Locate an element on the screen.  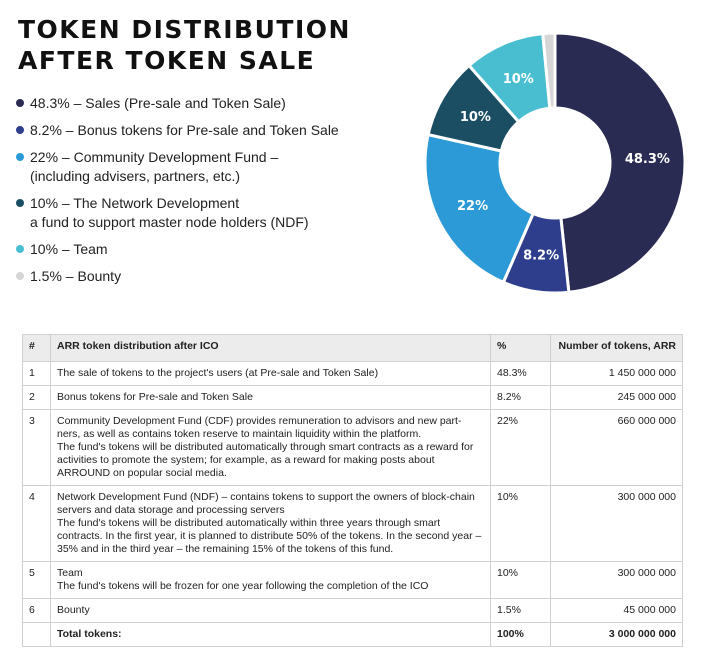
row-token-count: 1 450 000 000 is located at coordinates (616, 373).